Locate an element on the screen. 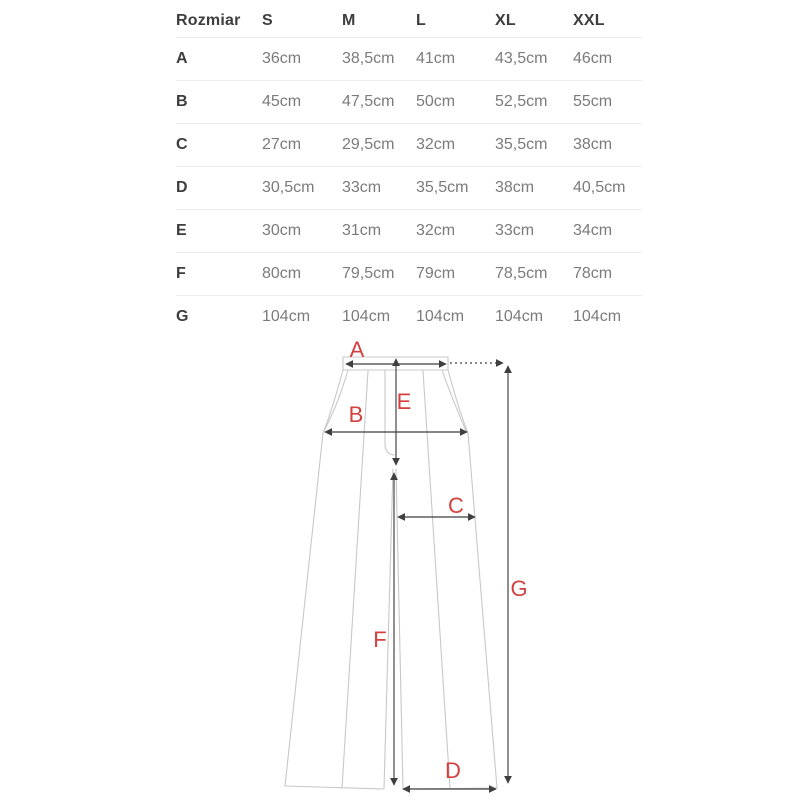 This screenshot has height=800, width=800. size-value: 38,5cm is located at coordinates (368, 58).